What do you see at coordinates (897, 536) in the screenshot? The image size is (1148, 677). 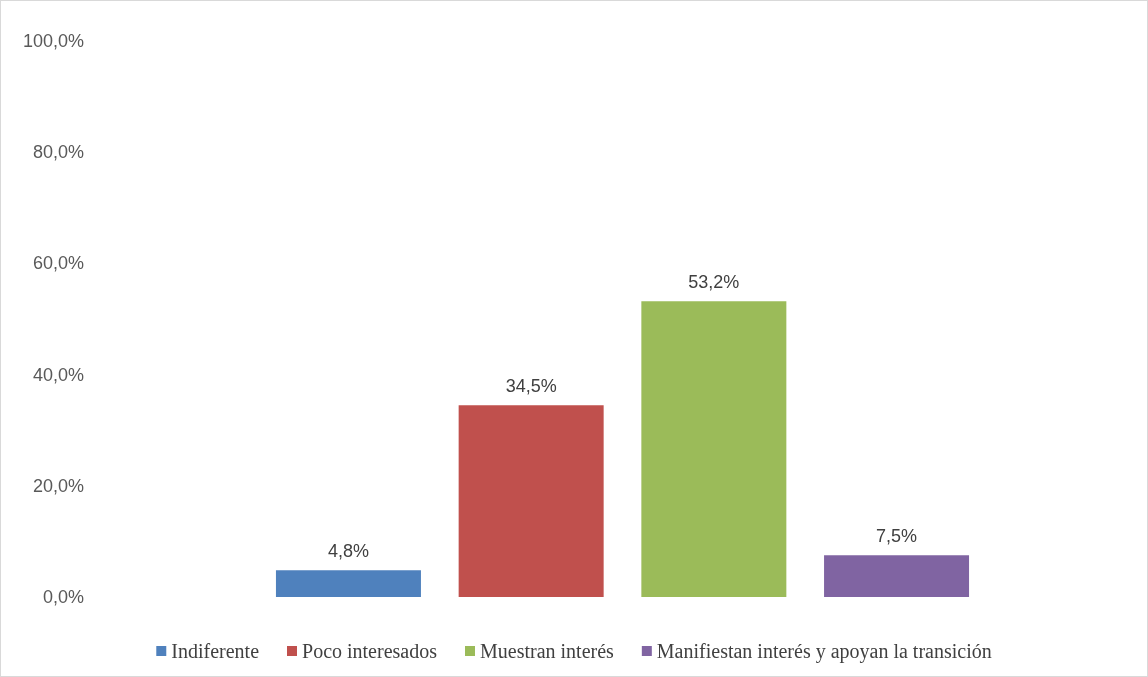 I see `data-label: 7,5%` at bounding box center [897, 536].